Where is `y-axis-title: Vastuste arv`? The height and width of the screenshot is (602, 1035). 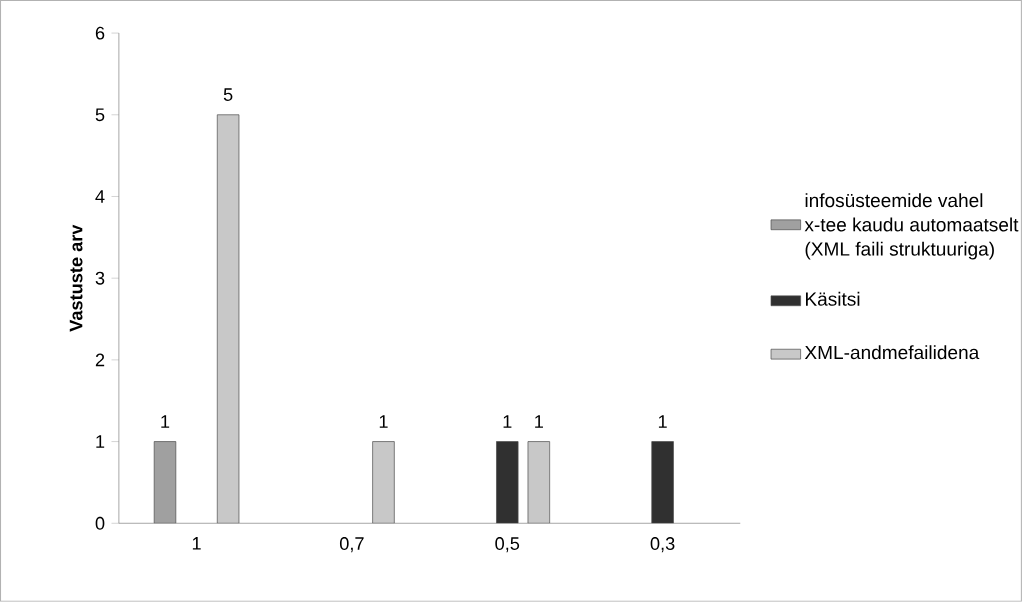 y-axis-title: Vastuste arv is located at coordinates (76, 278).